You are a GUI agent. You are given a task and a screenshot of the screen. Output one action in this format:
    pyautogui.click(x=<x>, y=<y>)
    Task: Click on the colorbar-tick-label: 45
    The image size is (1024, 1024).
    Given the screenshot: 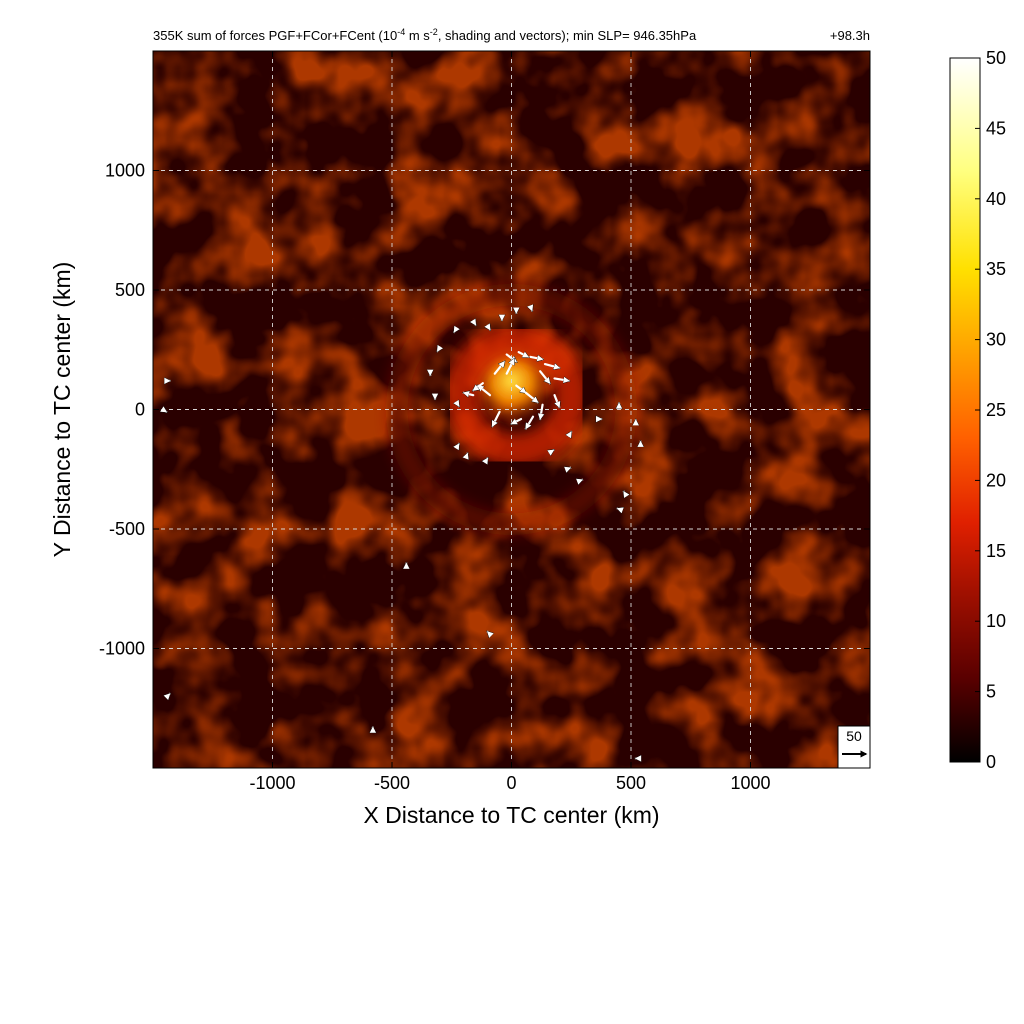 What is the action you would take?
    pyautogui.click(x=996, y=128)
    